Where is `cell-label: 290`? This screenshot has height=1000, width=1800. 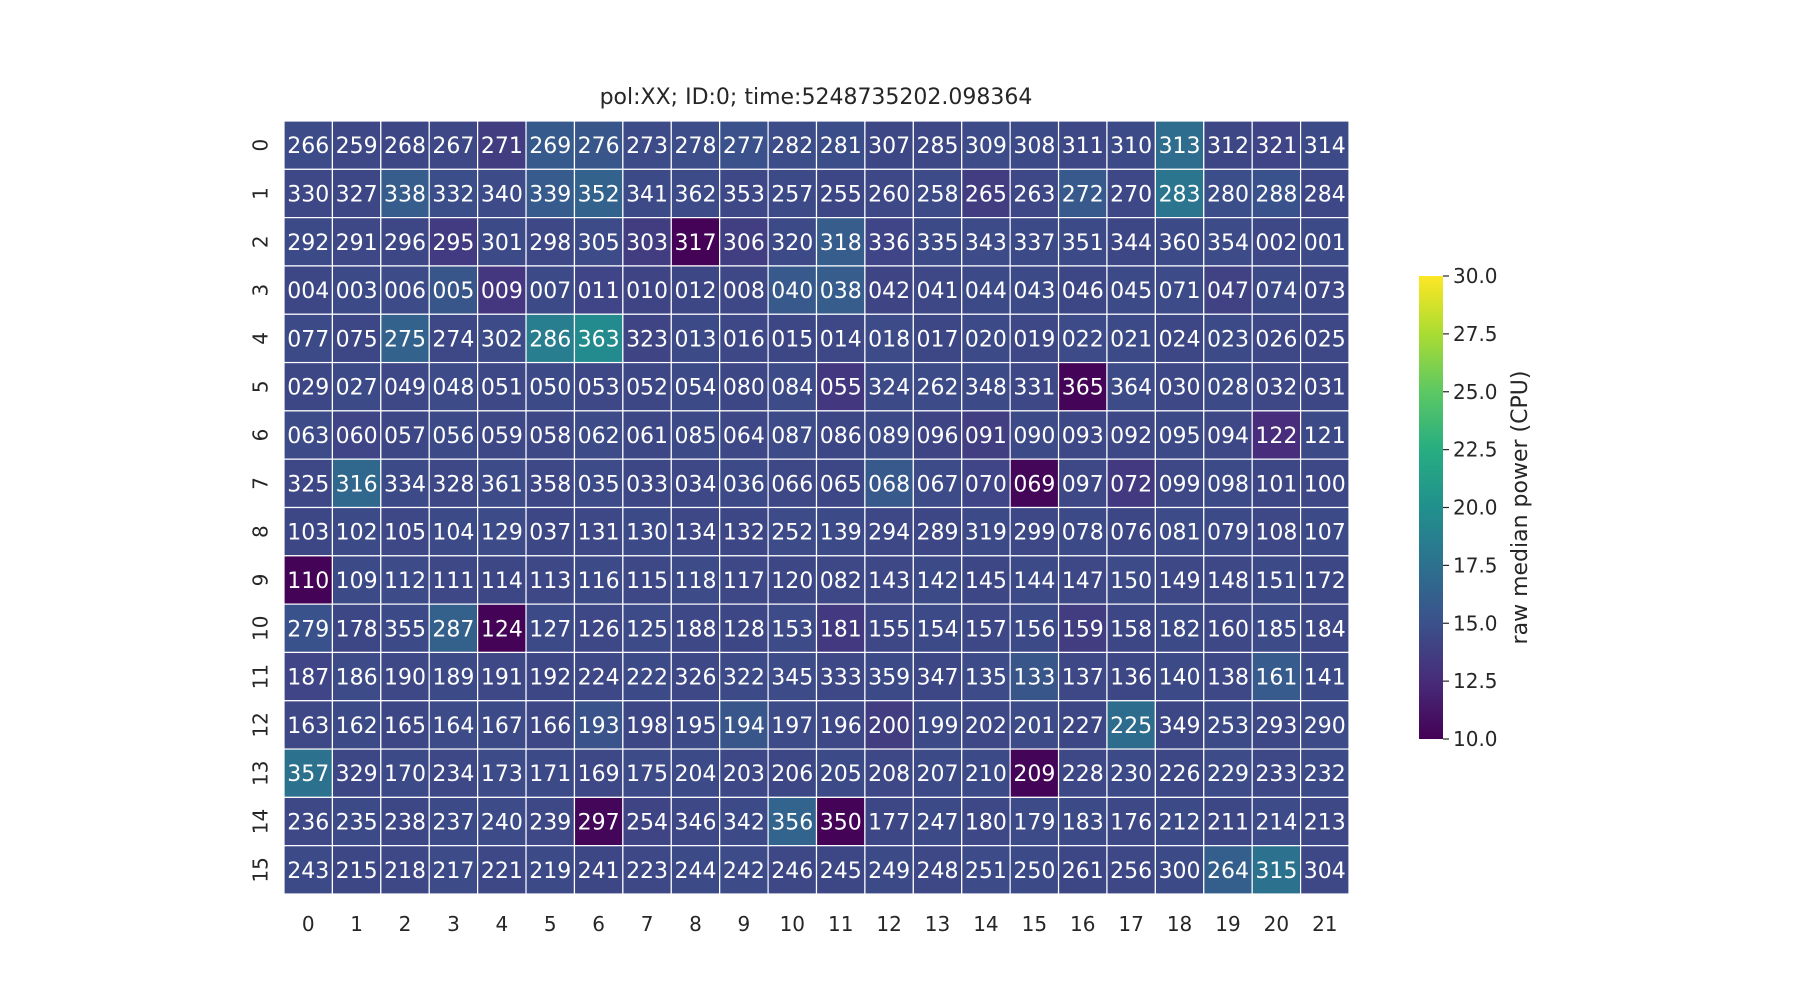
cell-label: 290 is located at coordinates (1325, 726).